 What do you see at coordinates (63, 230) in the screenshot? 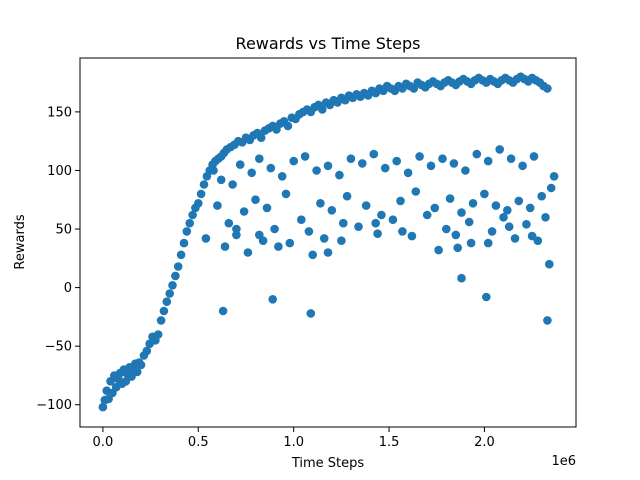
I see `y-tick-label: 50` at bounding box center [63, 230].